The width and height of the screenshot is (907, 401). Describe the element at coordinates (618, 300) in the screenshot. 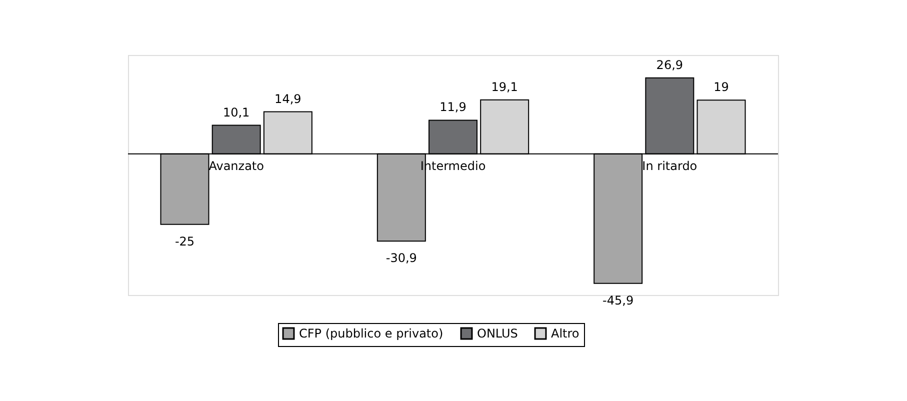

I see `data-label: -45,9` at that location.